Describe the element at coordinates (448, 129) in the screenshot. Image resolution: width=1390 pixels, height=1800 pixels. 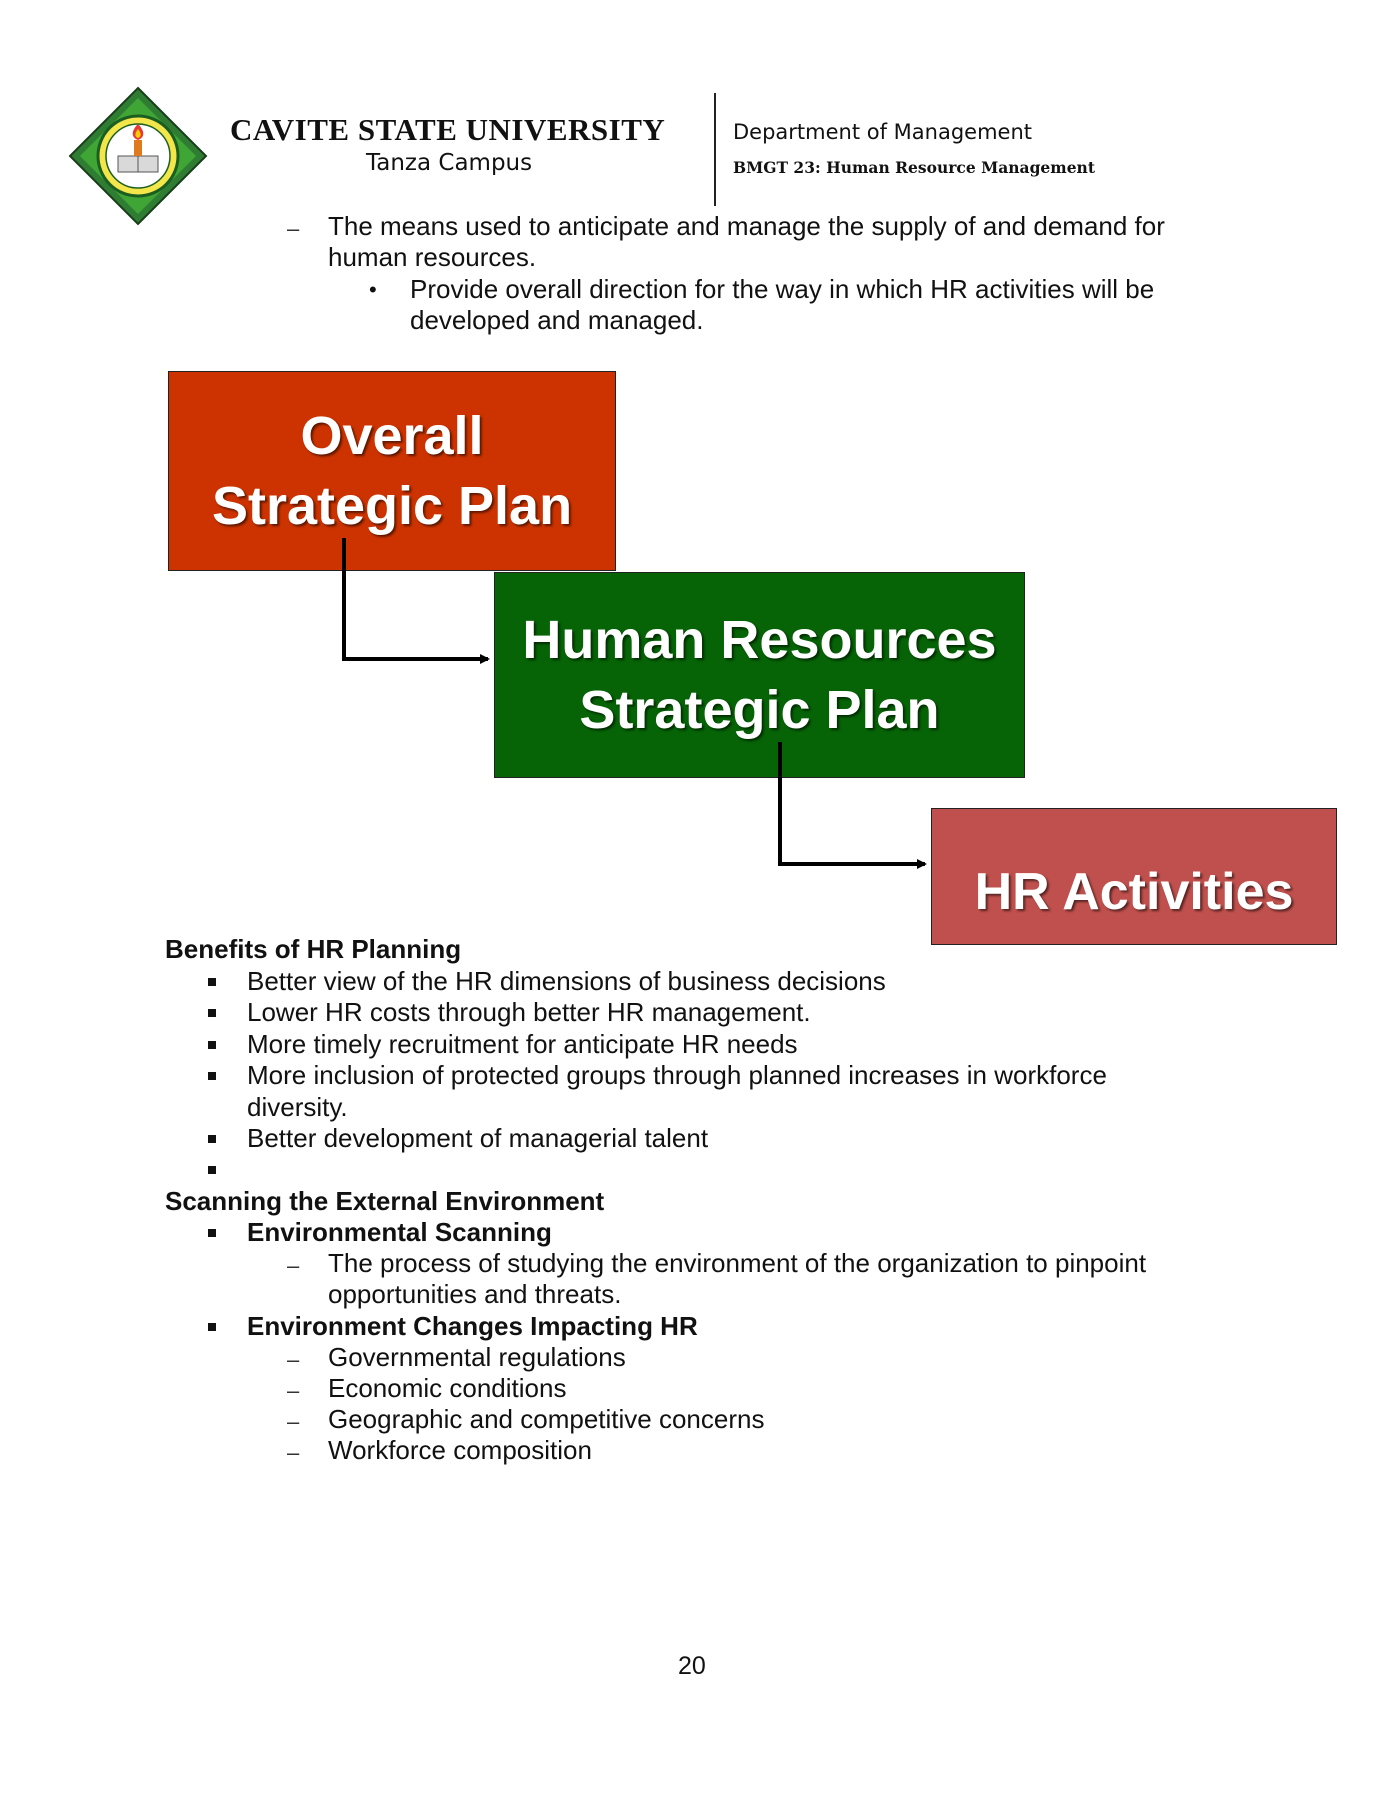
I see `university-name: CAVITE STATE UNIVERSITY` at that location.